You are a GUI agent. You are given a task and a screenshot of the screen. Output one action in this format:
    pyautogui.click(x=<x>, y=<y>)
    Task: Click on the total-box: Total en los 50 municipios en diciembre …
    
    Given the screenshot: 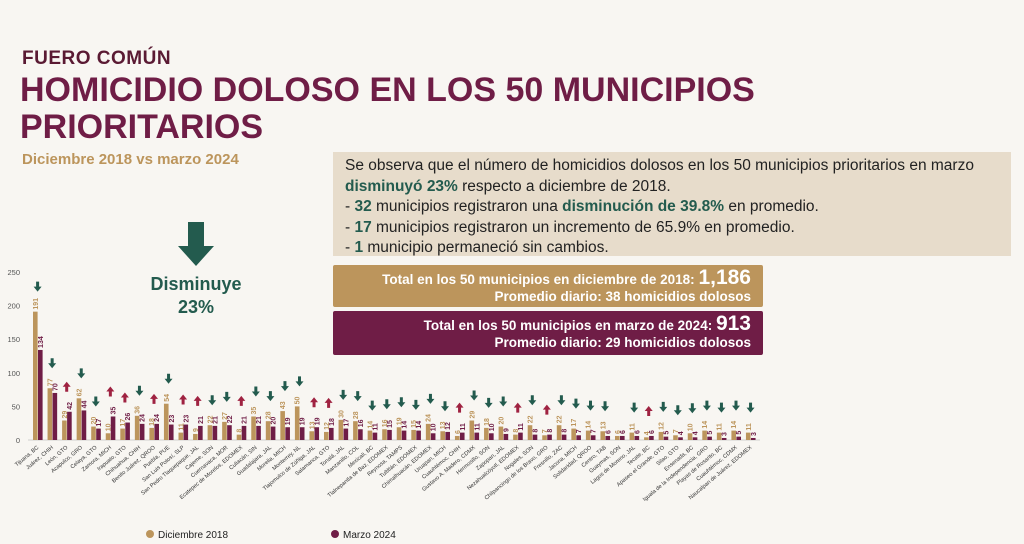 What is the action you would take?
    pyautogui.click(x=548, y=286)
    